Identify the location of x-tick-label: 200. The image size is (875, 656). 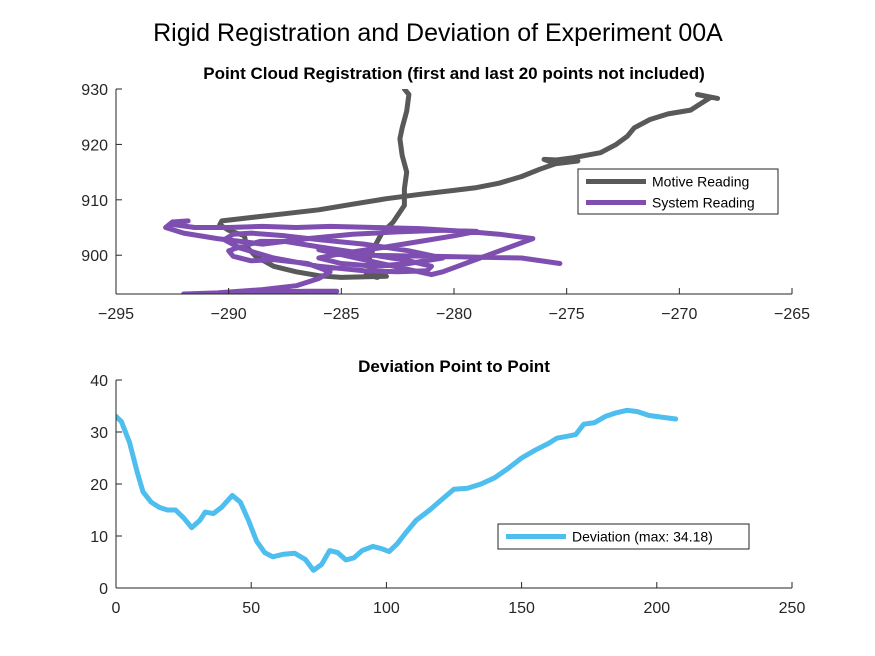
(656, 608).